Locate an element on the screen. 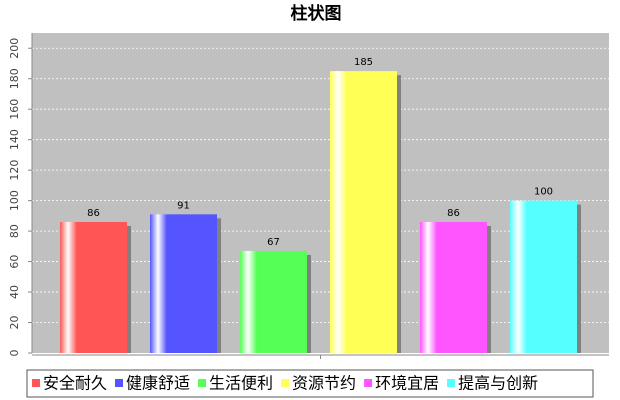 The height and width of the screenshot is (400, 620). y-tick-label: 120 is located at coordinates (14, 170).